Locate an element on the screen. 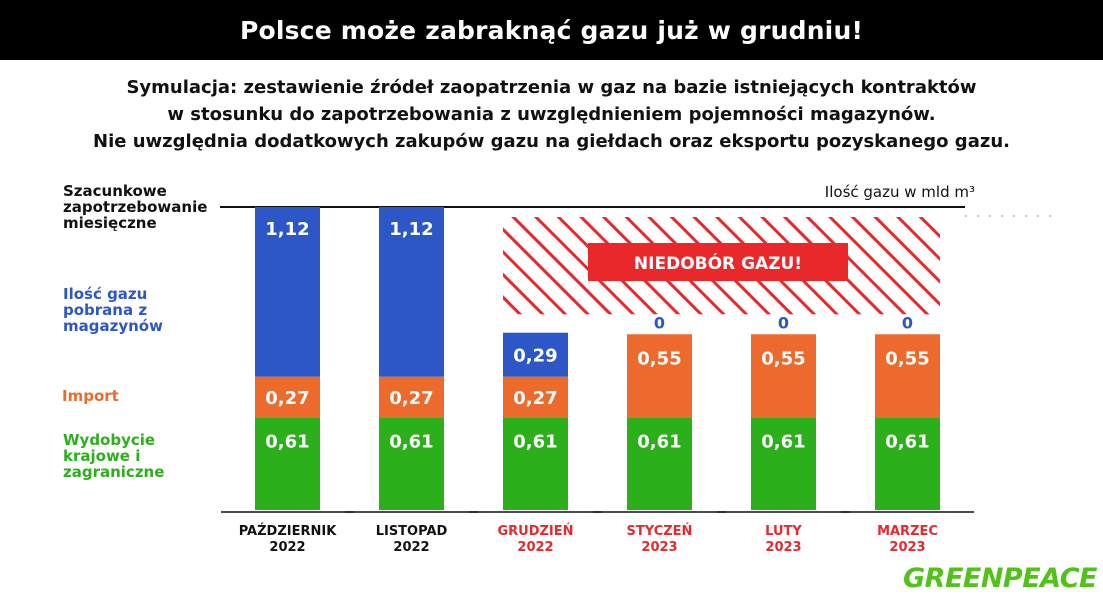  data-label-import-5: 0,55 is located at coordinates (783, 358).